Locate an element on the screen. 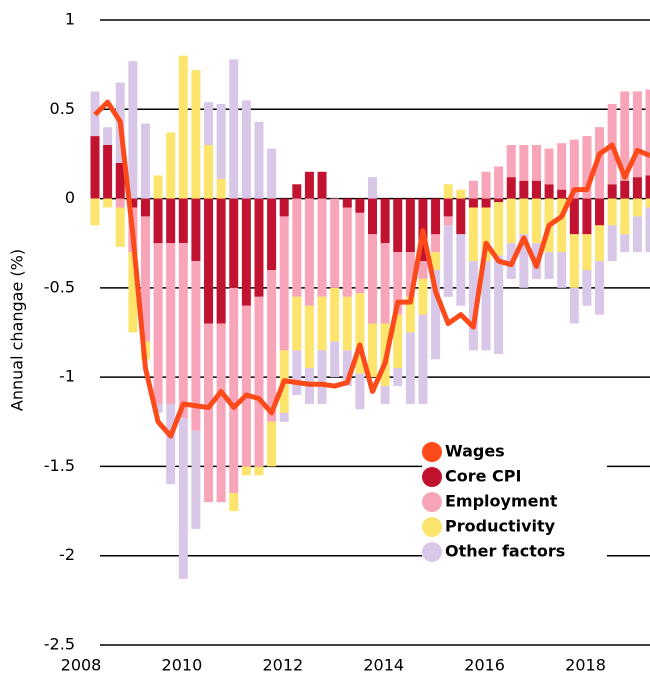  legend-label: Core CPI is located at coordinates (483, 476).